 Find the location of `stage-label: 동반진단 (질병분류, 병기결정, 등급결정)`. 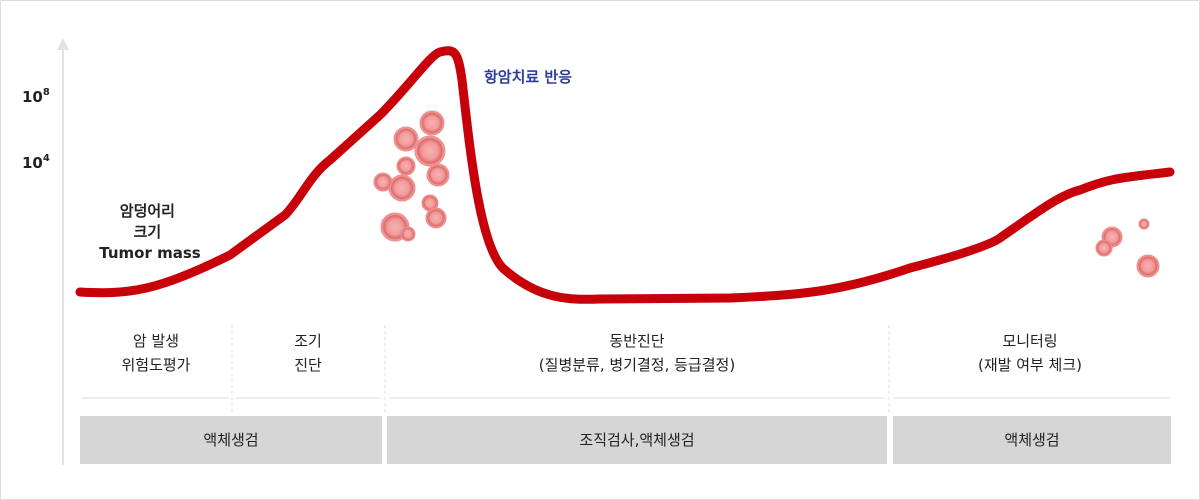

stage-label: 동반진단 (질병분류, 병기결정, 등급결정) is located at coordinates (637, 353).